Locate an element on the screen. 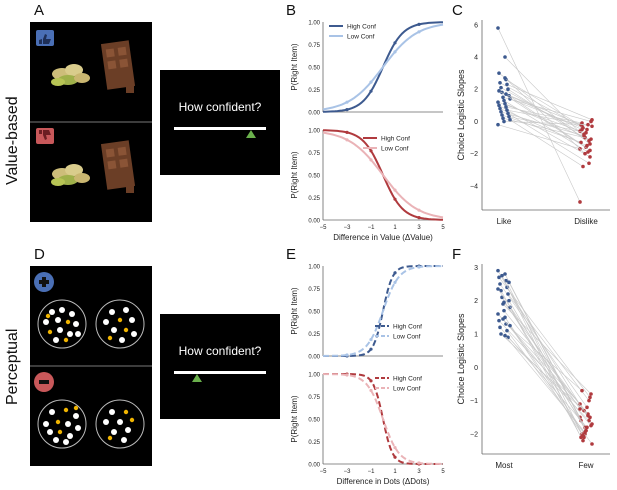  x-tick-label: 3 is located at coordinates (419, 228).